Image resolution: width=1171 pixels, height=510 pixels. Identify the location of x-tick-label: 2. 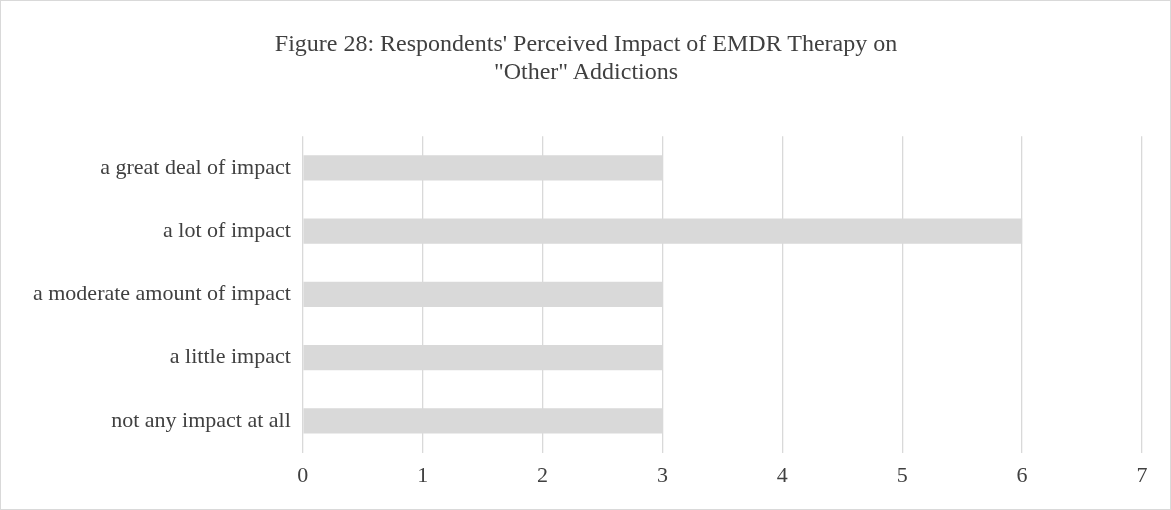
(543, 474).